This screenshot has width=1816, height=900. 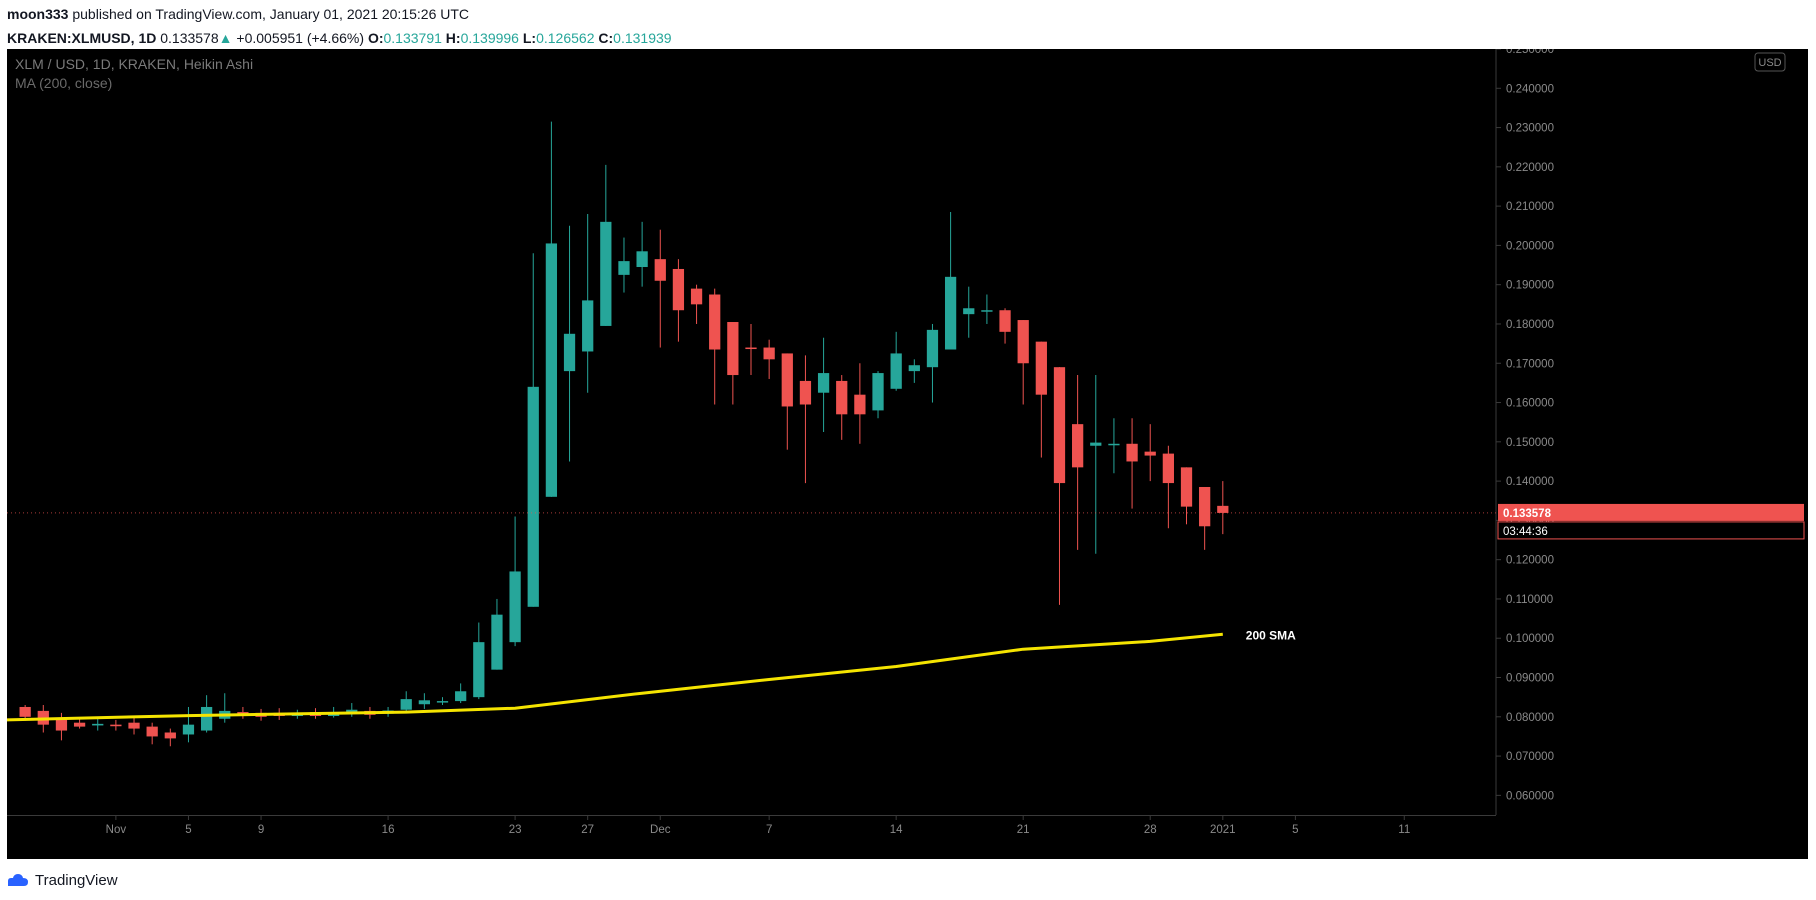 I want to click on low-value: 0.126562, so click(x=565, y=38).